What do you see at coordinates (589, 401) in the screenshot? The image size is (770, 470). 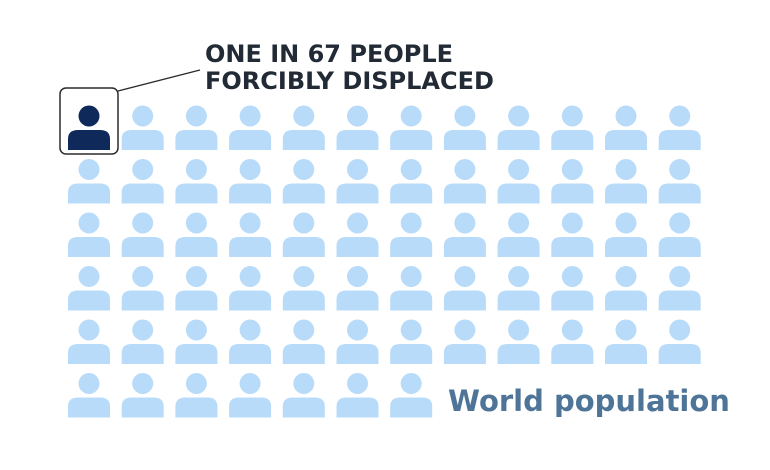 I see `world-population-label: World population` at bounding box center [589, 401].